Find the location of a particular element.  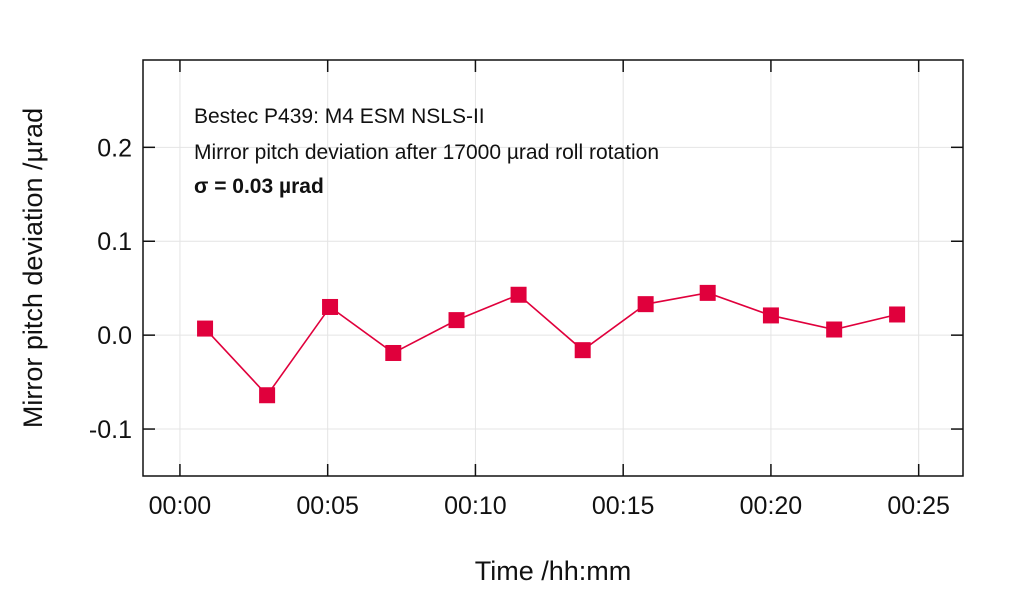

series is located at coordinates (551, 344).